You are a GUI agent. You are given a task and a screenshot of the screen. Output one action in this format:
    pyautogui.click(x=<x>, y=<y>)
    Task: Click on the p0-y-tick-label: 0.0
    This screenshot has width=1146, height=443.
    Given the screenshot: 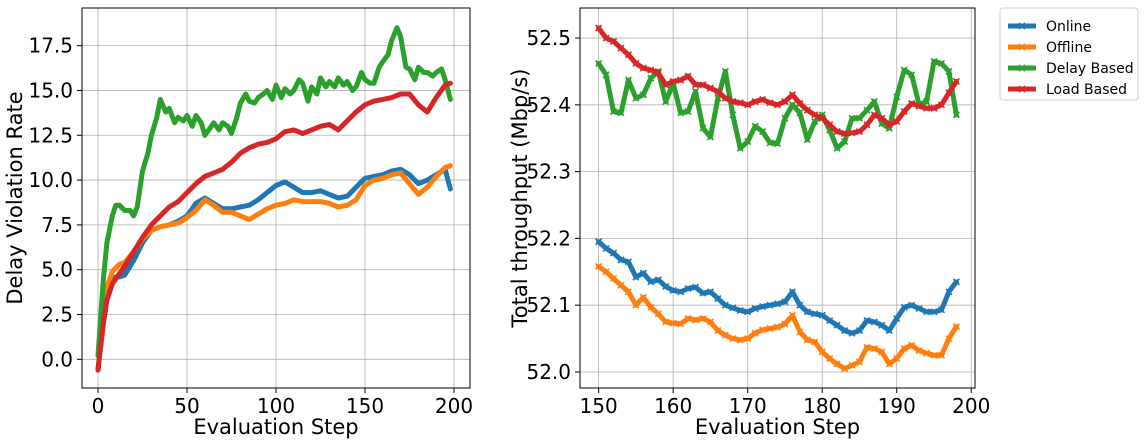 What is the action you would take?
    pyautogui.click(x=57, y=359)
    